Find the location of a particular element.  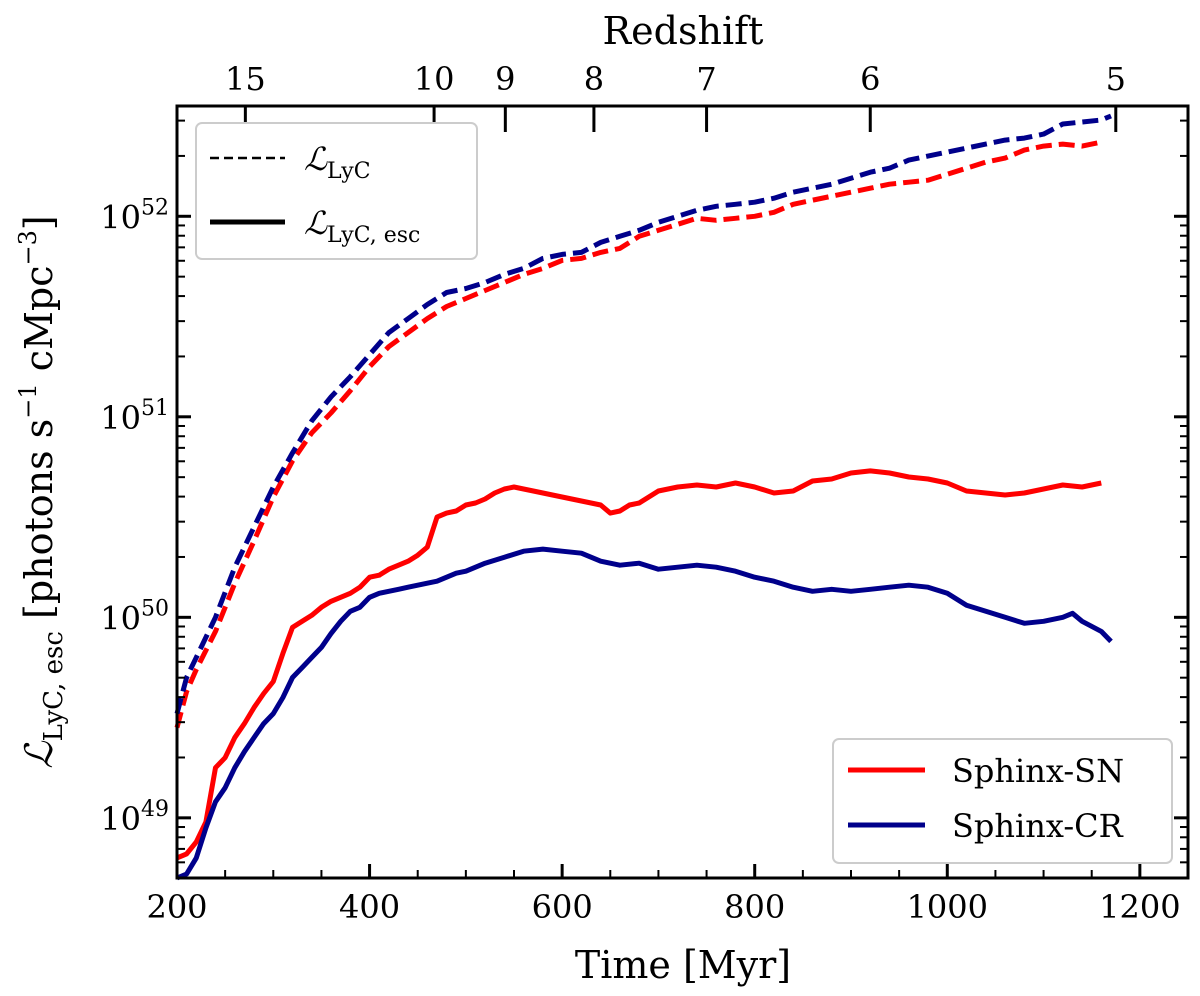

top-tick-label: 9 is located at coordinates (505, 79).